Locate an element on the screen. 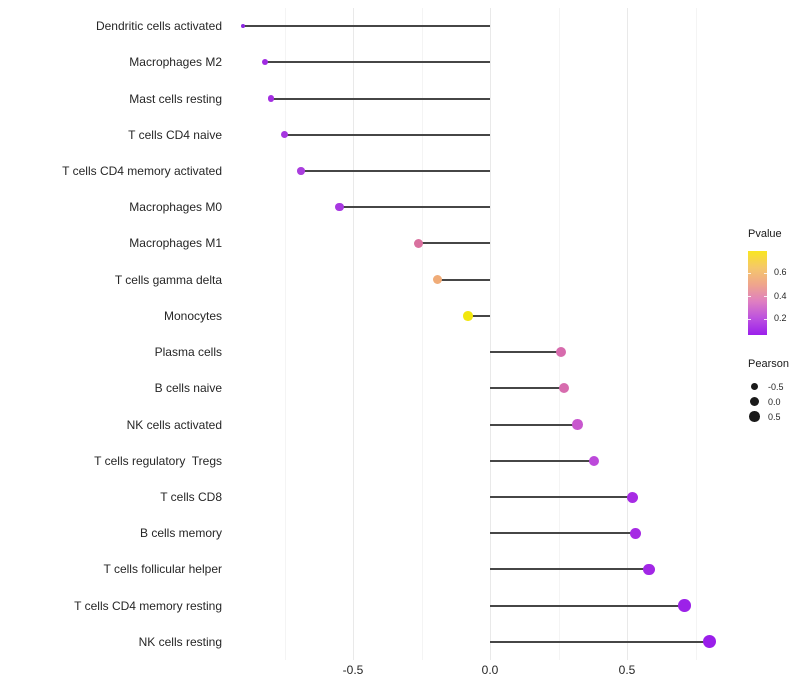 The image size is (800, 700). y-axis-label: T cells CD4 memory resting is located at coordinates (148, 605).